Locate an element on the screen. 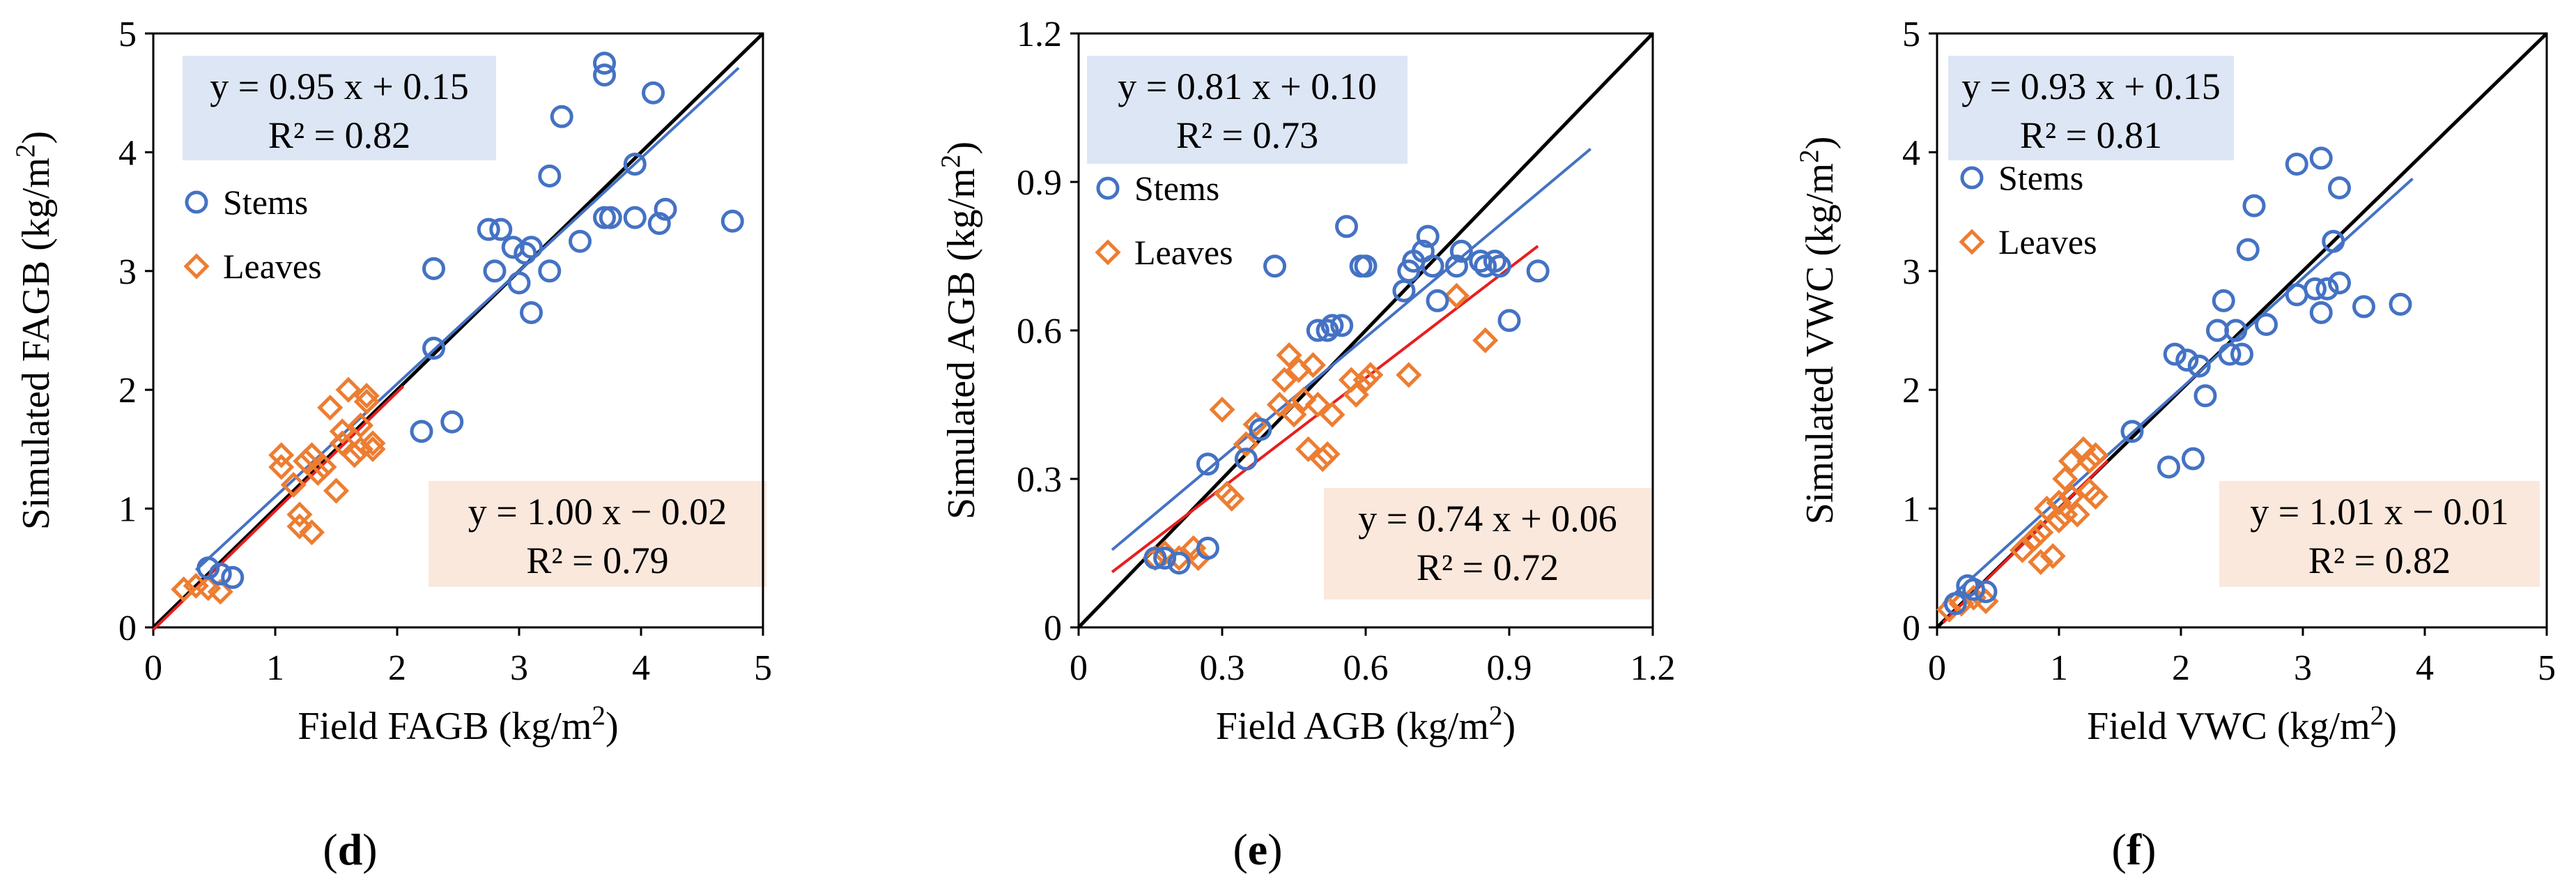  stems-fit-r2: R² = 0.82 is located at coordinates (339, 135).